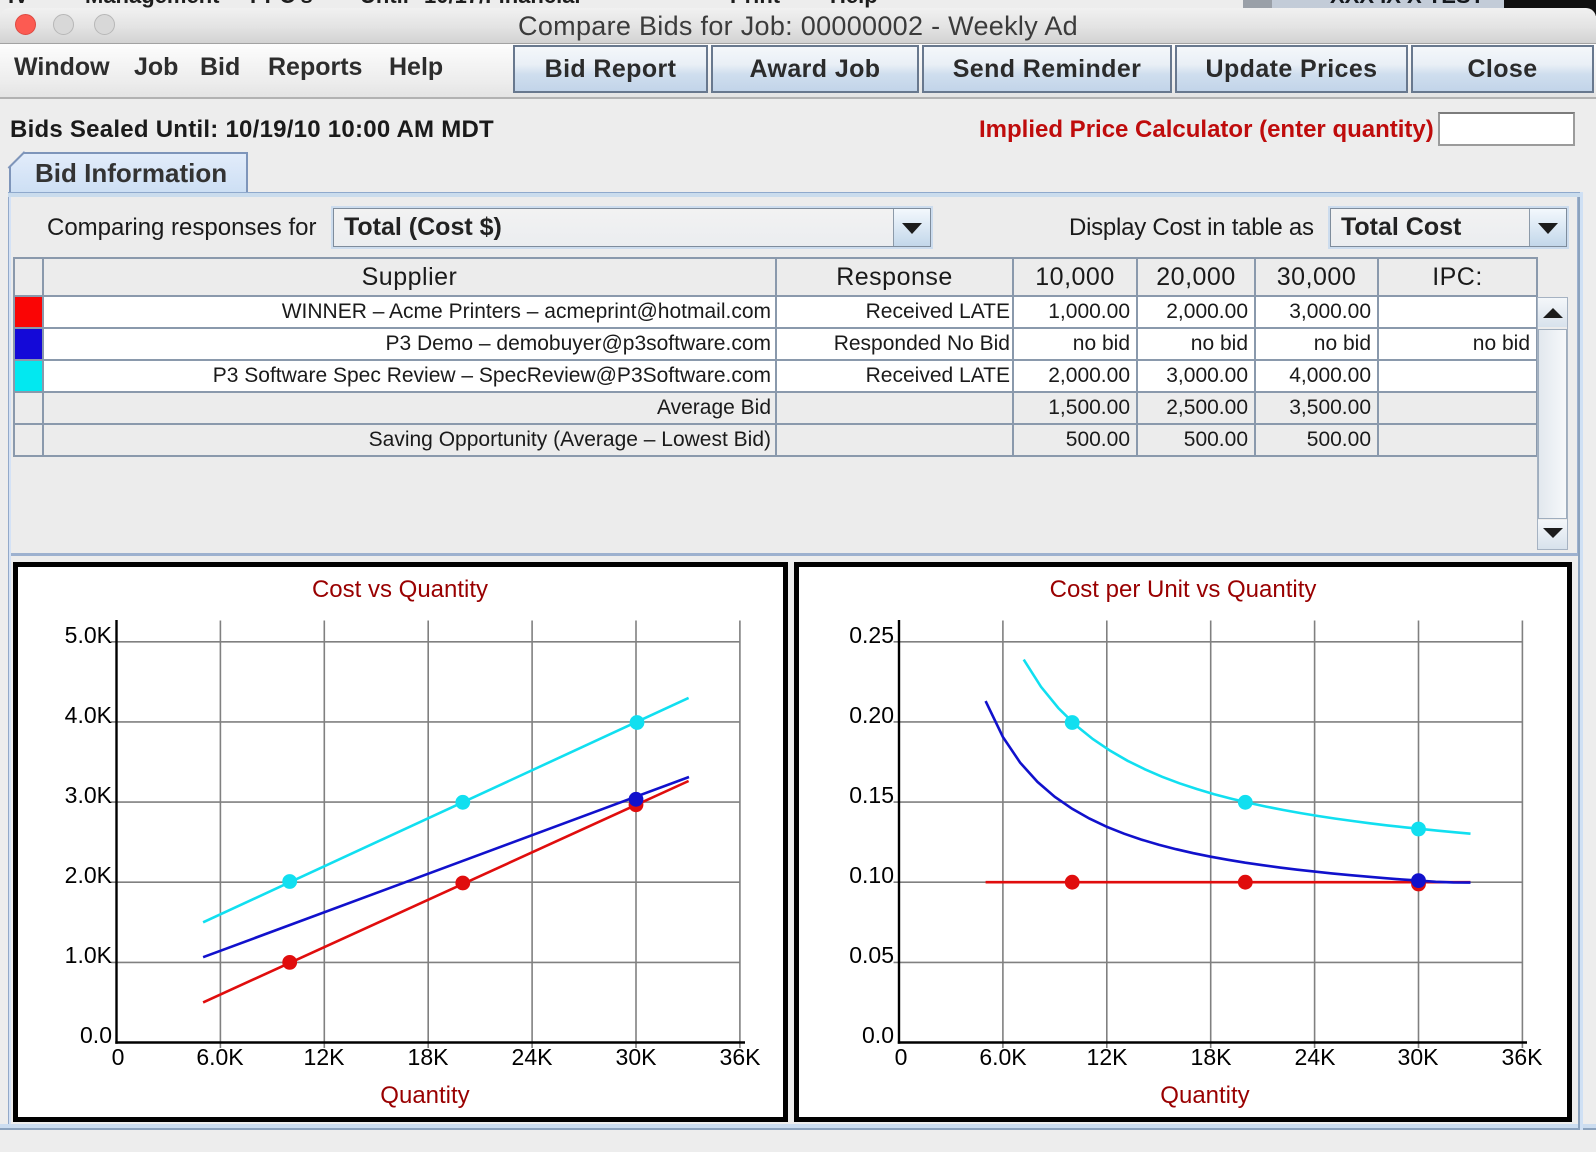  Describe the element at coordinates (871, 635) in the screenshot. I see `svg-text: 0.25` at that location.